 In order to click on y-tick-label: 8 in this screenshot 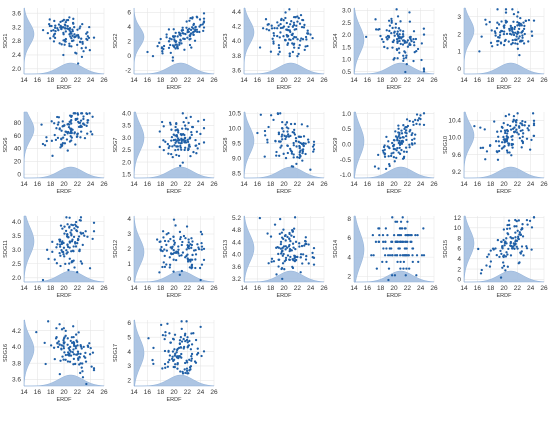, I will do `click(349, 219)`.